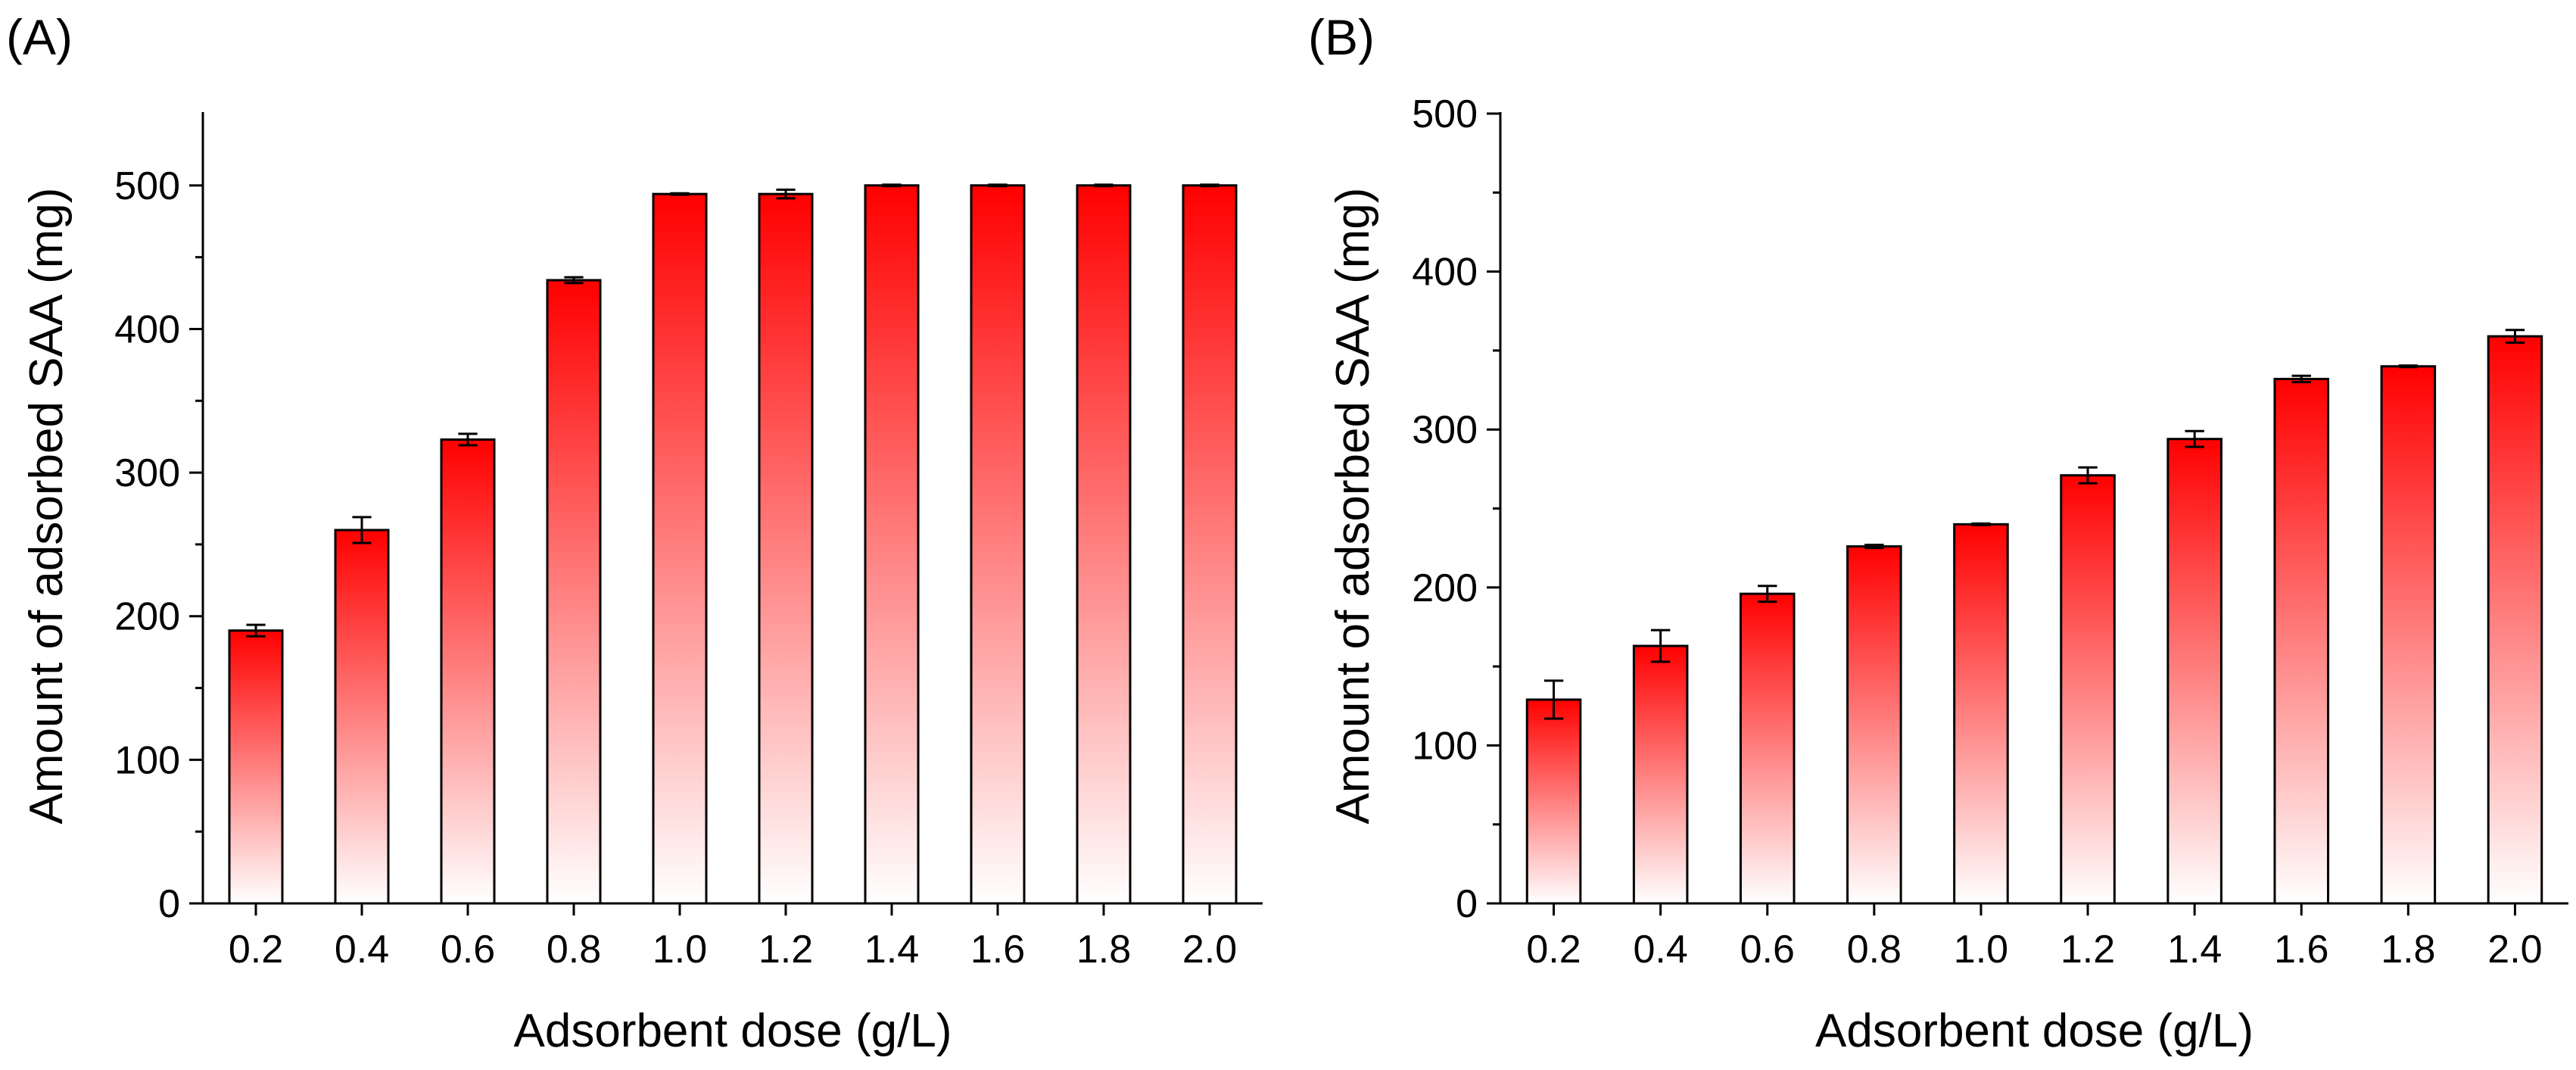 The image size is (2576, 1070). What do you see at coordinates (39, 37) in the screenshot?
I see `panel-a-label: (A)` at bounding box center [39, 37].